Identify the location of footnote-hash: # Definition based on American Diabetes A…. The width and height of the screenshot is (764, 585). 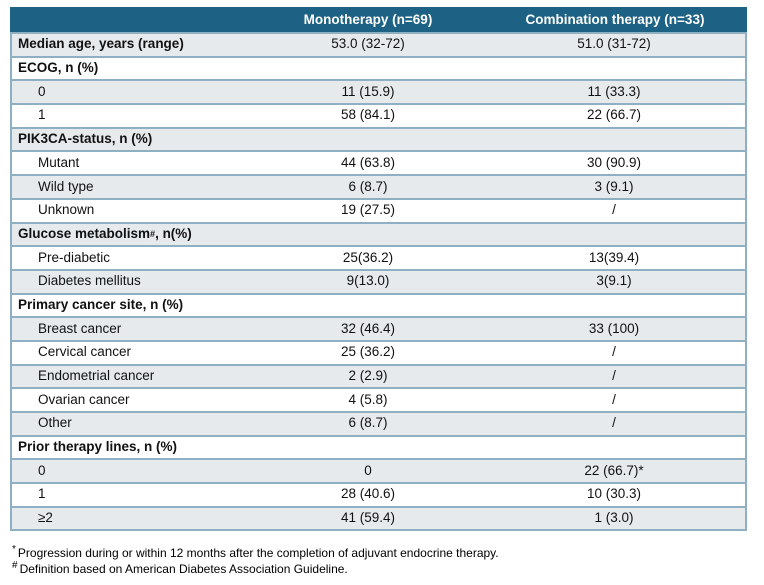
(255, 569).